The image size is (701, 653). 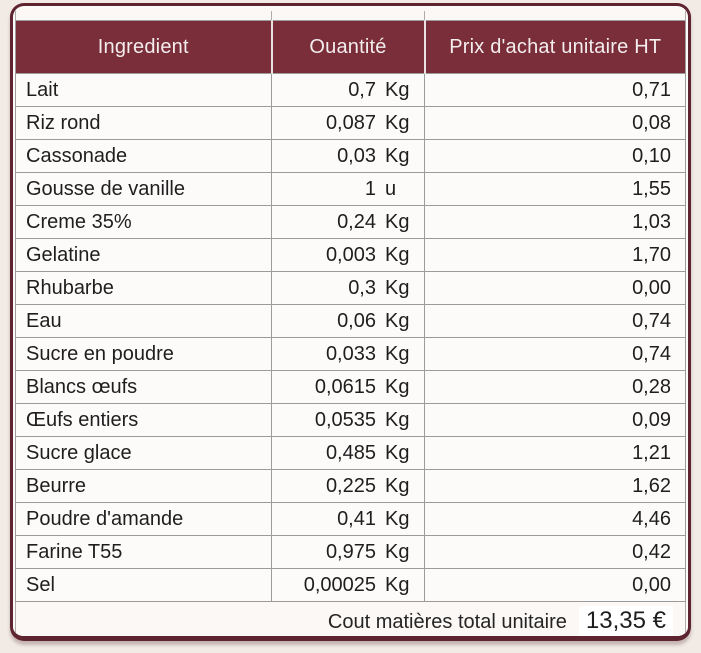 I want to click on quantity-value: 0,033, so click(x=350, y=353).